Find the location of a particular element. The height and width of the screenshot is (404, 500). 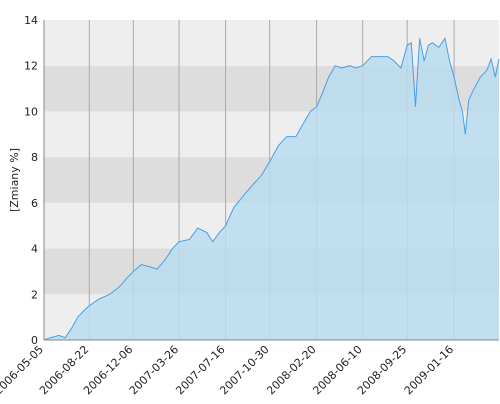

y-tick-label: 2 is located at coordinates (34, 294).